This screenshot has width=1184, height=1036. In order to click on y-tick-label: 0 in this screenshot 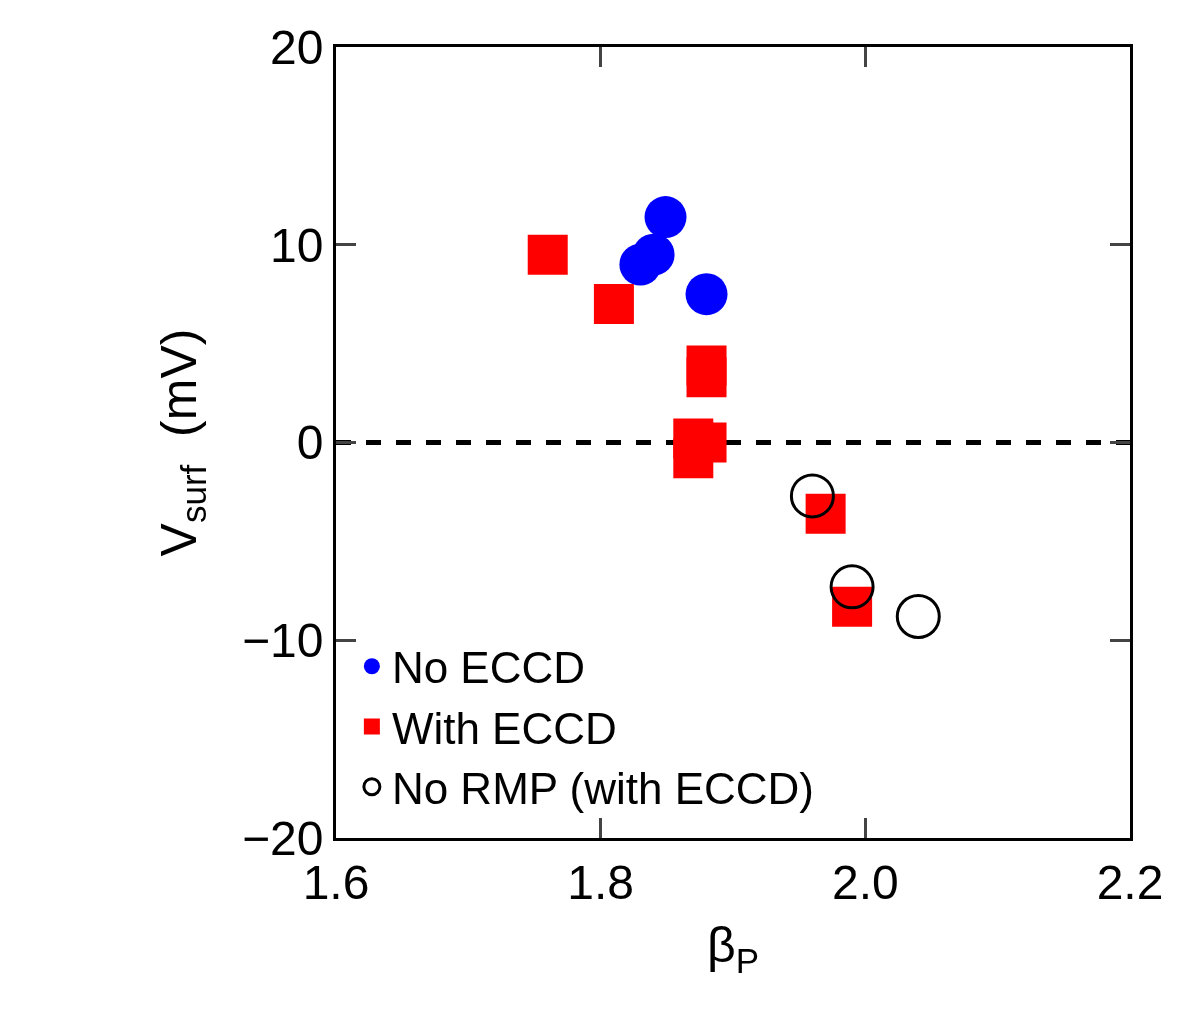, I will do `click(310, 443)`.